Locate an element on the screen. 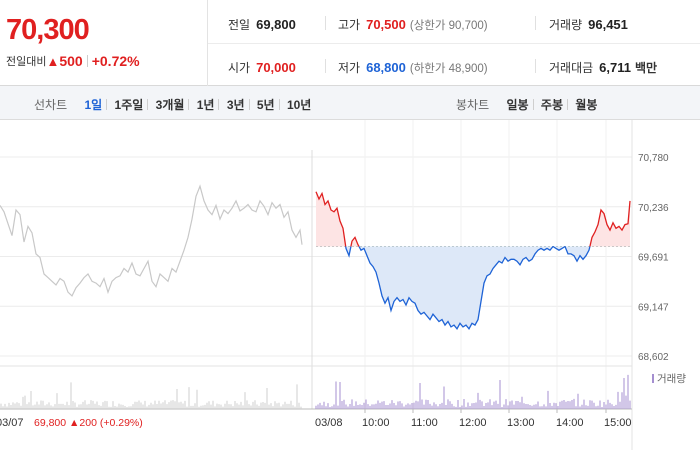 The image size is (700, 450). stat-label: 고가 is located at coordinates (349, 25).